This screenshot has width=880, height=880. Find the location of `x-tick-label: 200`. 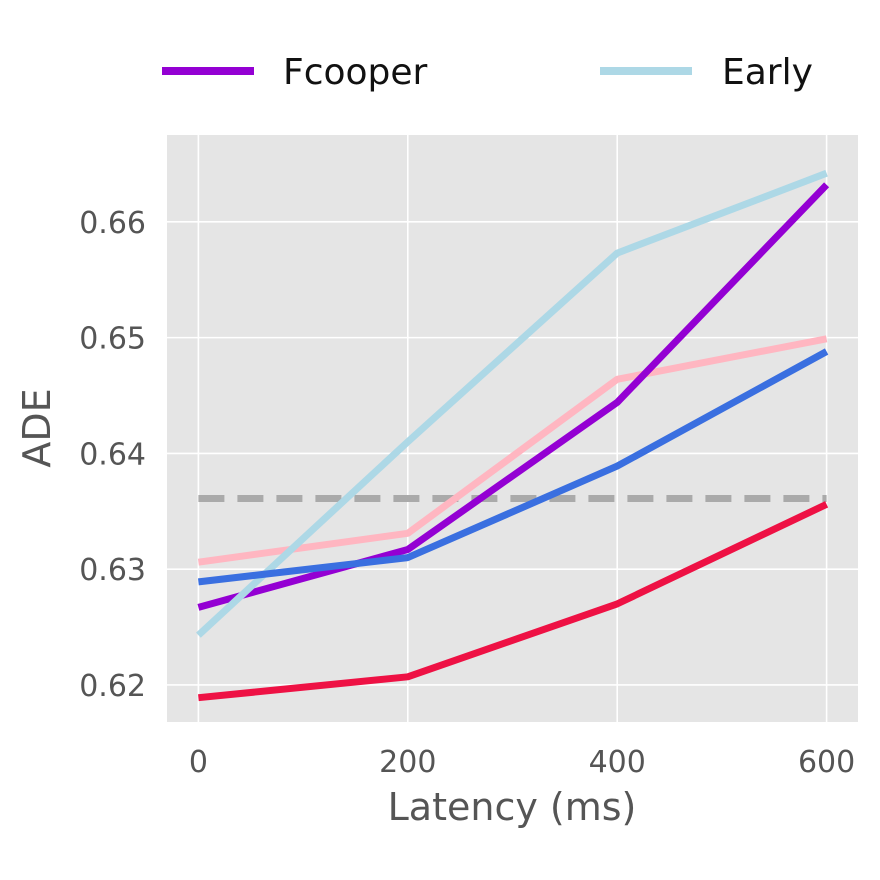

x-tick-label: 200 is located at coordinates (407, 762).